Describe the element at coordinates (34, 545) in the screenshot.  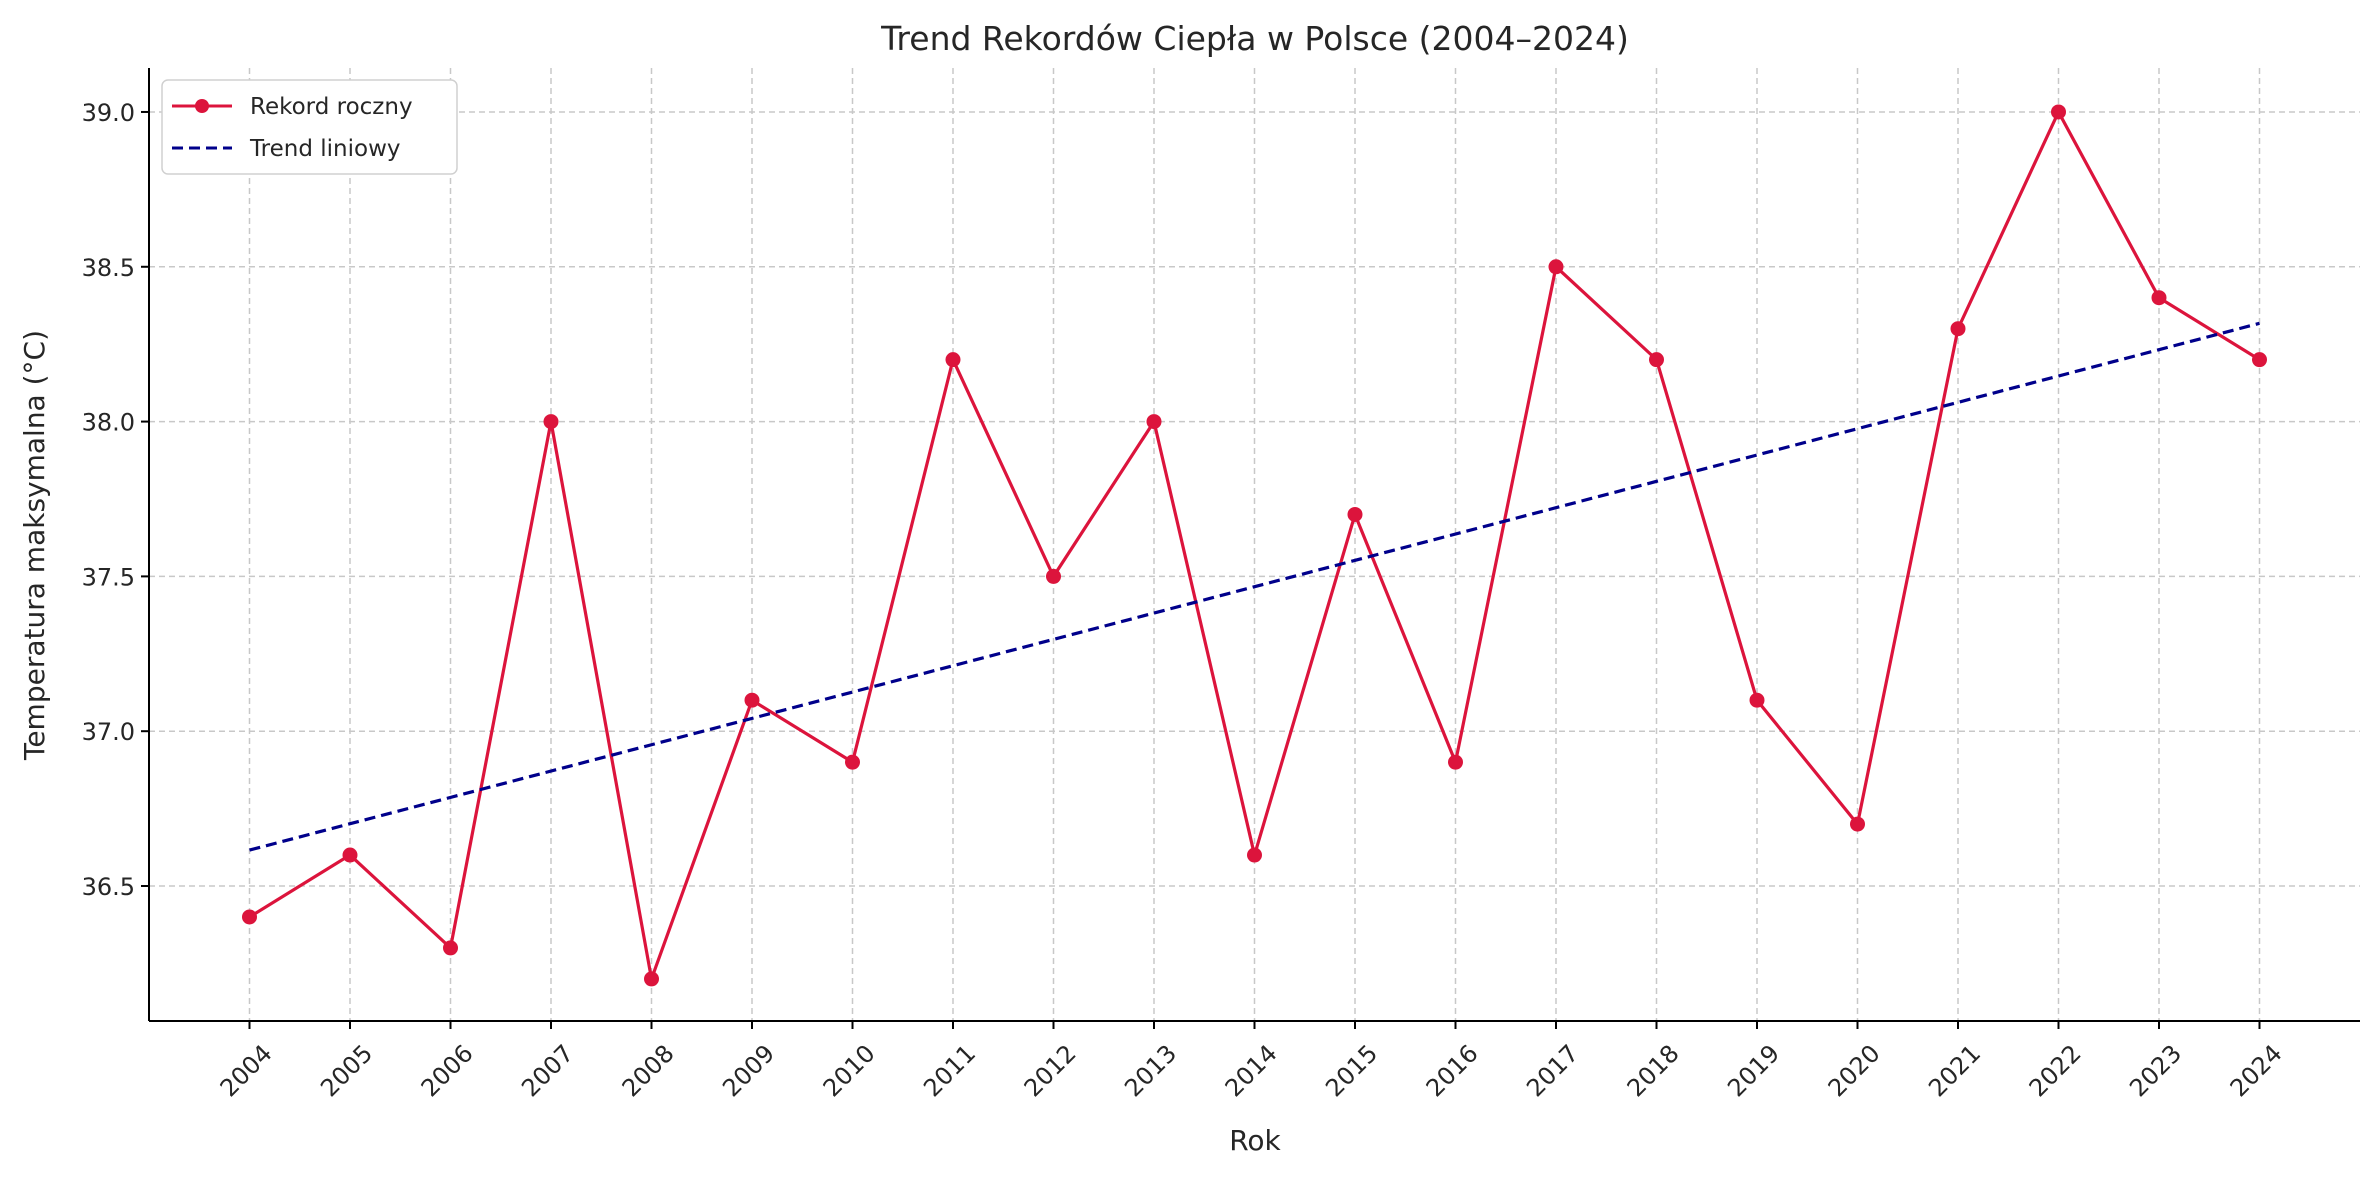
I see `y-axis-label: Temperatura maksymalna (°C)` at that location.